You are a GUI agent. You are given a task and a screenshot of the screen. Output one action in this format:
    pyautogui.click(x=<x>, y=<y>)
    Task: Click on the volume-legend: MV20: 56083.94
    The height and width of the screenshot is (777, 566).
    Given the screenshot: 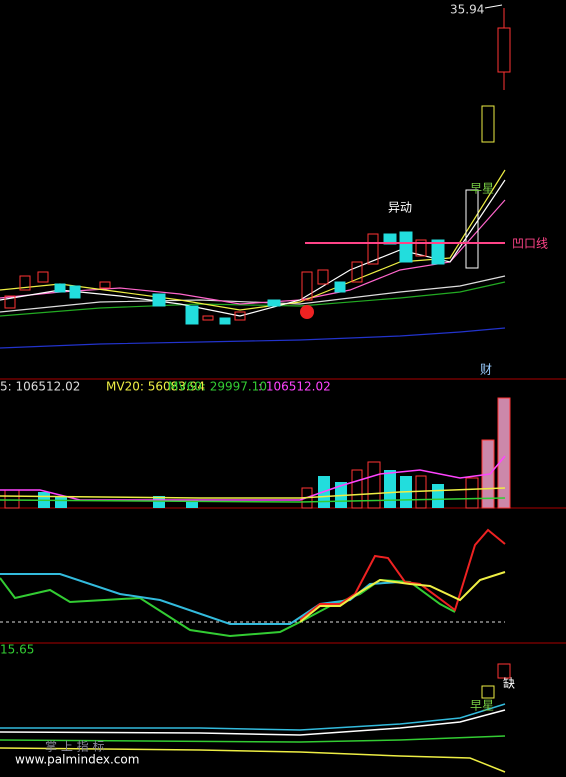 What is the action you would take?
    pyautogui.click(x=155, y=387)
    